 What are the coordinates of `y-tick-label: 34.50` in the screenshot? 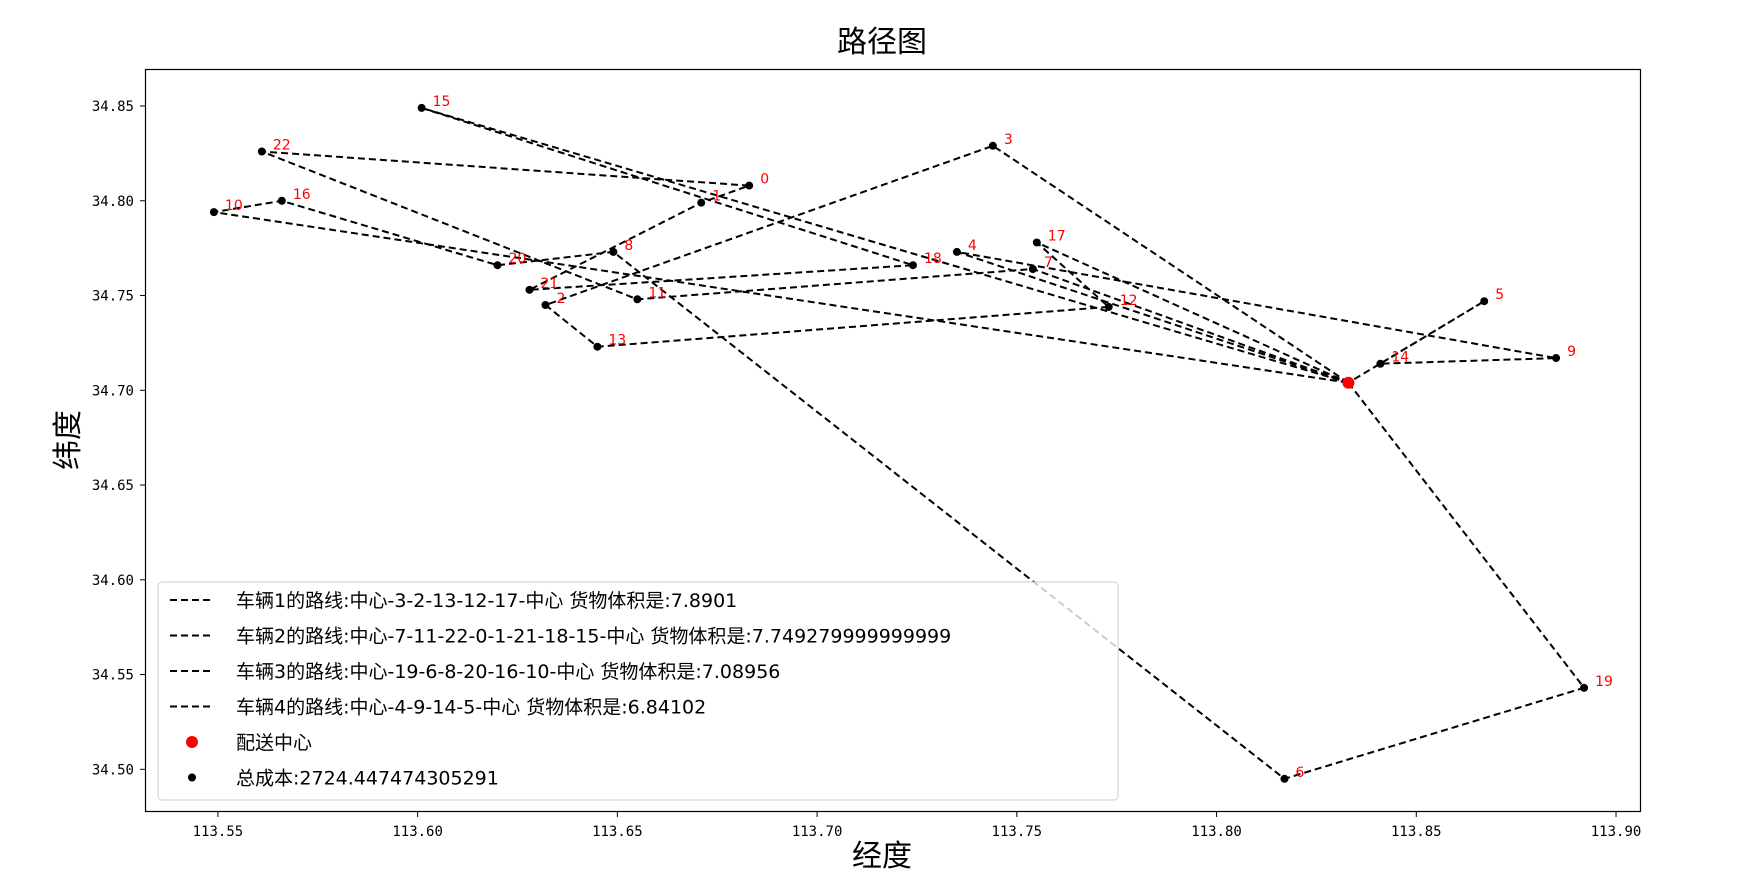 It's located at (113, 770).